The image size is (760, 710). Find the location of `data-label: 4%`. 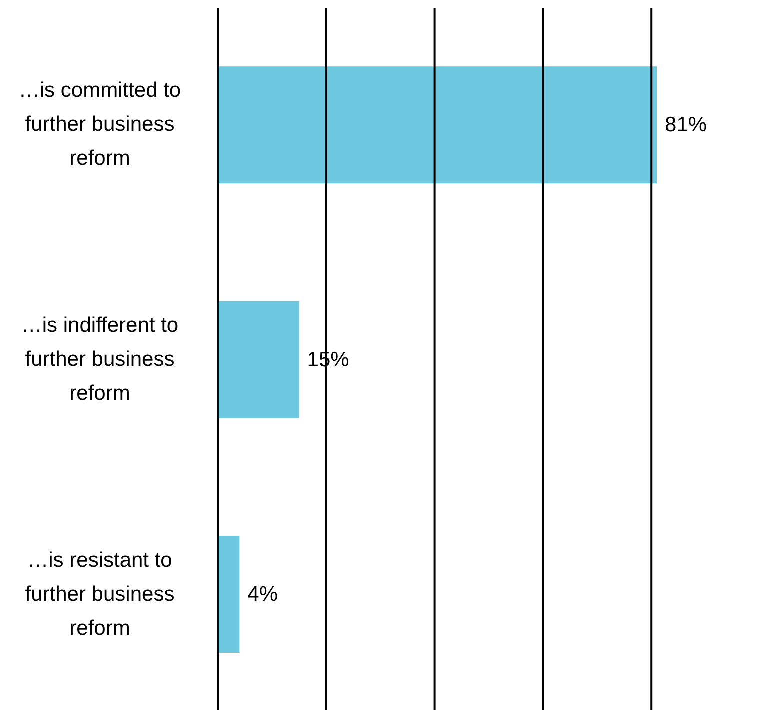

data-label: 4% is located at coordinates (263, 594).